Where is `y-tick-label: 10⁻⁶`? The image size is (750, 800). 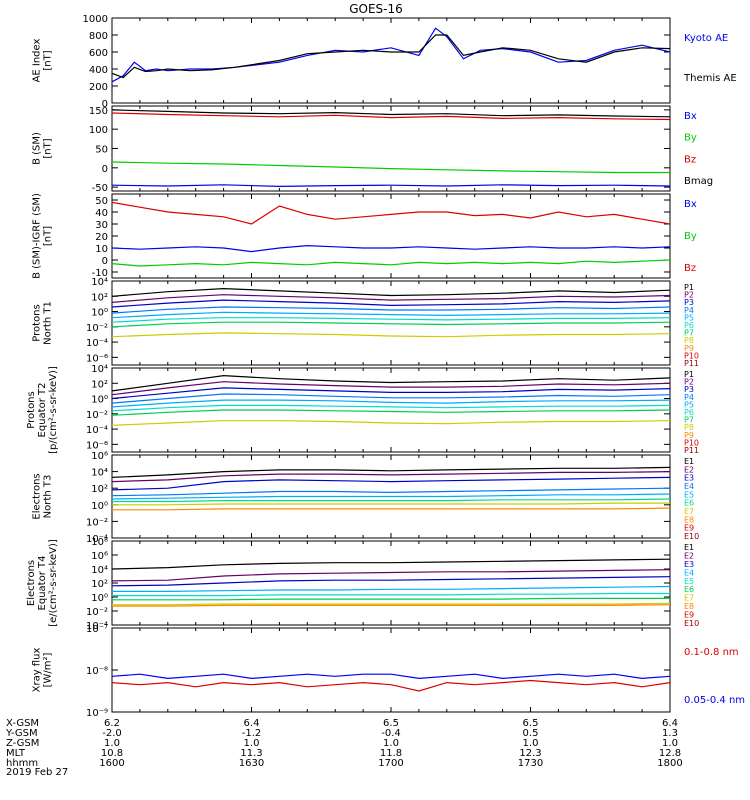
y-tick-label: 10⁻⁶ is located at coordinates (97, 445).